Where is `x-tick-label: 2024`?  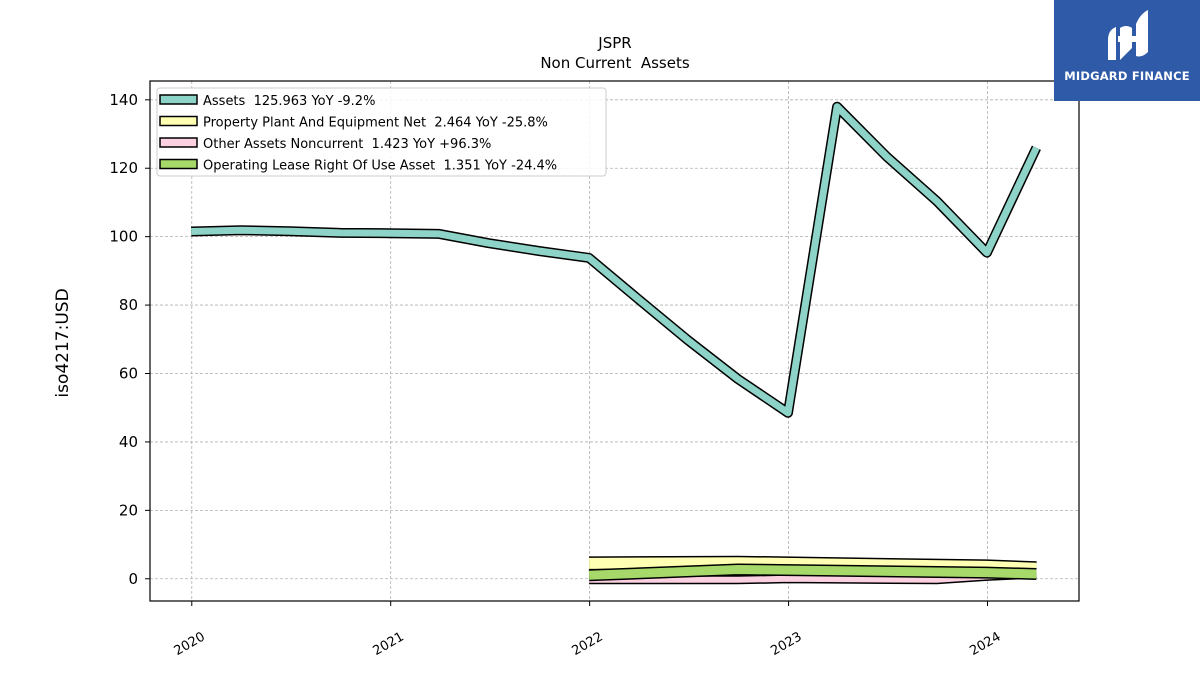 x-tick-label: 2024 is located at coordinates (985, 644).